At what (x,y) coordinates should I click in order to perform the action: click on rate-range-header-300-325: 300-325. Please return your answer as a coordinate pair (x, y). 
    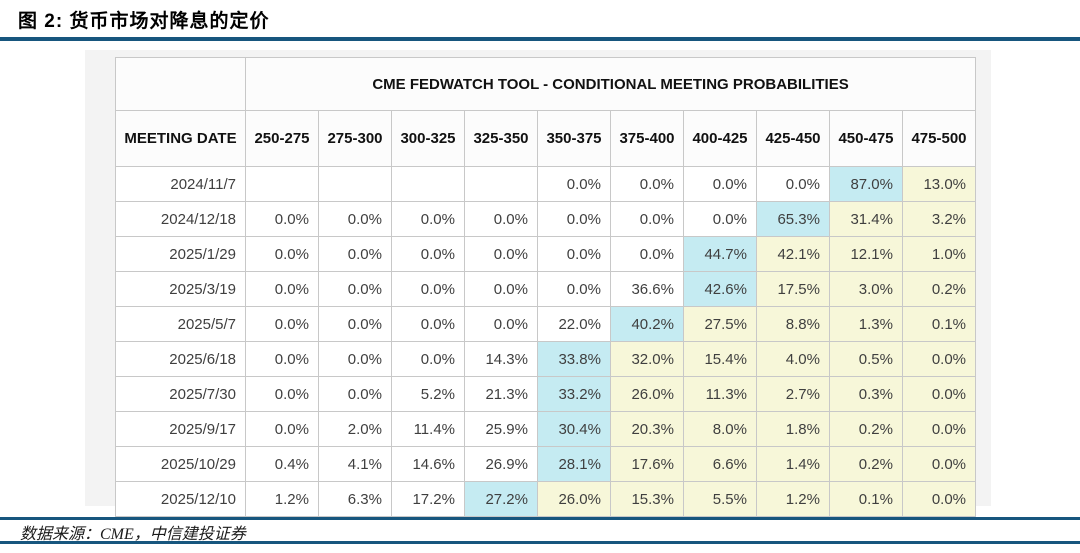
    Looking at the image, I should click on (428, 138).